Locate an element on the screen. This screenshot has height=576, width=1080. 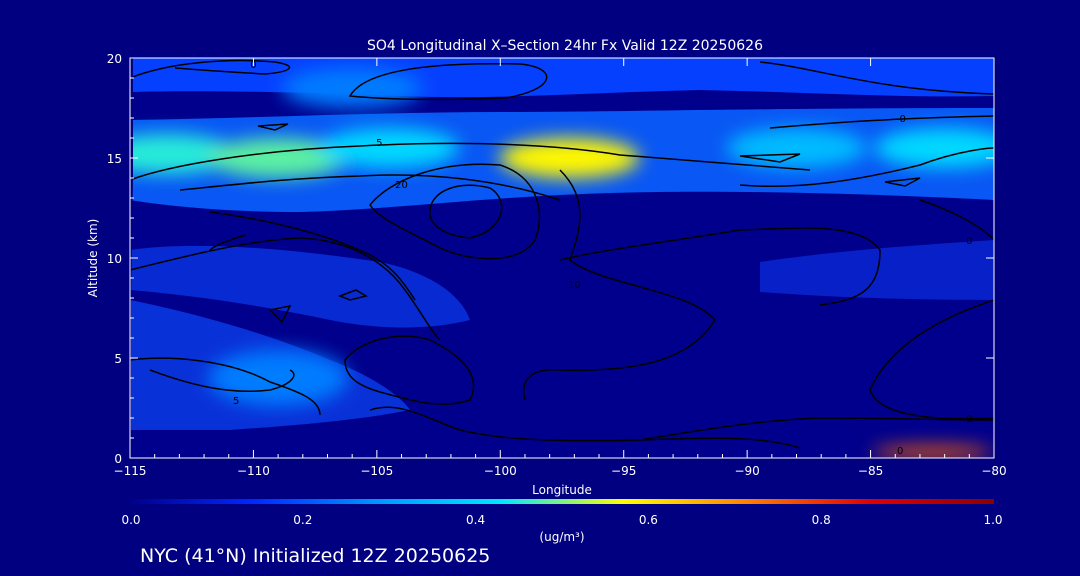
colorbar-tick-label: 0.8 is located at coordinates (821, 520).